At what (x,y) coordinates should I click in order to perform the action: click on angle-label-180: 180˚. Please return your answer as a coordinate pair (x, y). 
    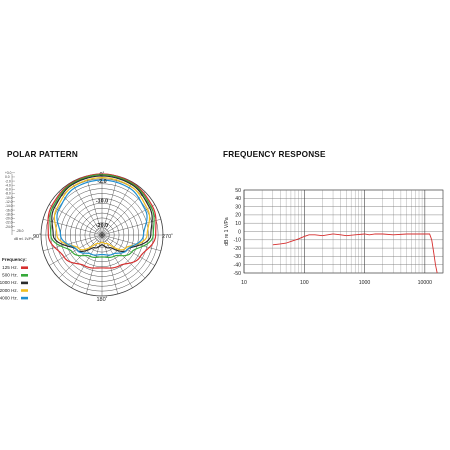
    Looking at the image, I should click on (101, 299).